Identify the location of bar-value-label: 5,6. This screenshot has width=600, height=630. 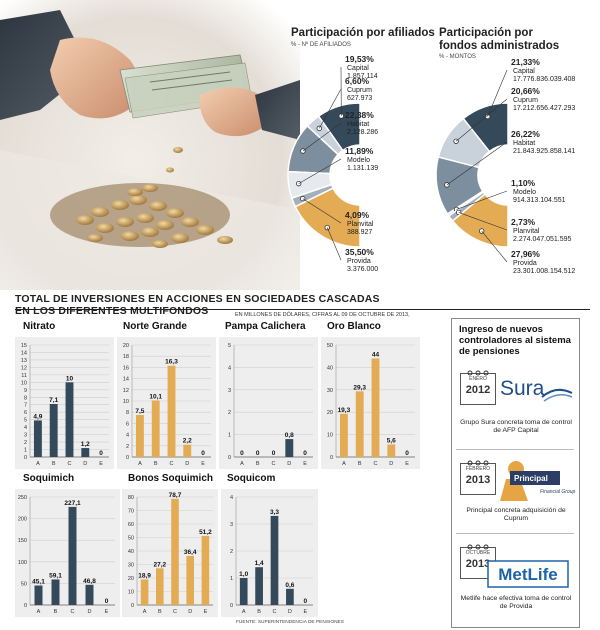
(391, 440).